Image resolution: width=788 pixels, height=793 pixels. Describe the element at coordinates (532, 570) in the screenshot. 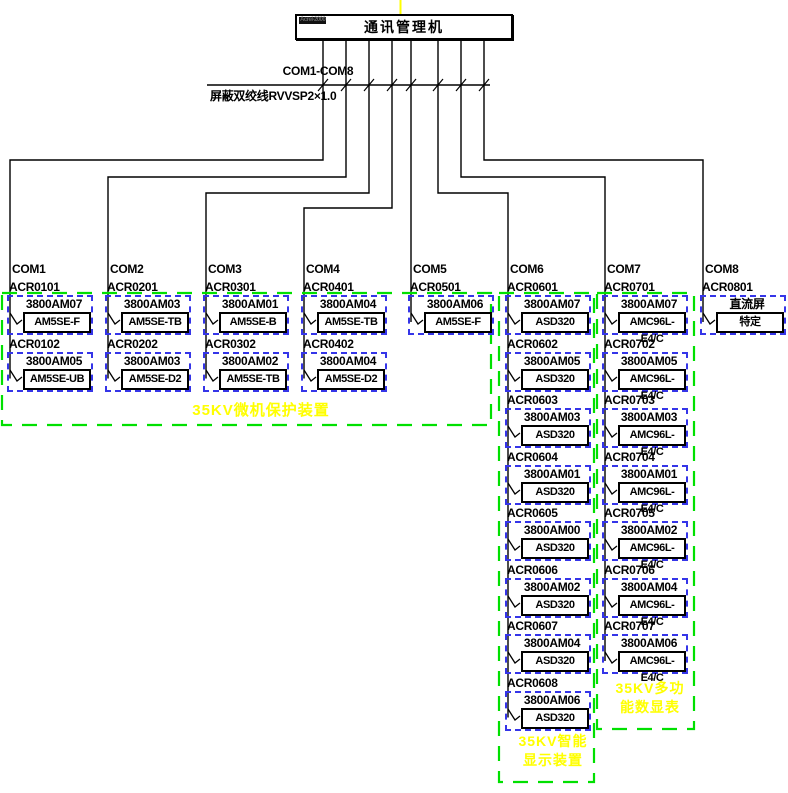

I see `device-address: ACR0606` at that location.